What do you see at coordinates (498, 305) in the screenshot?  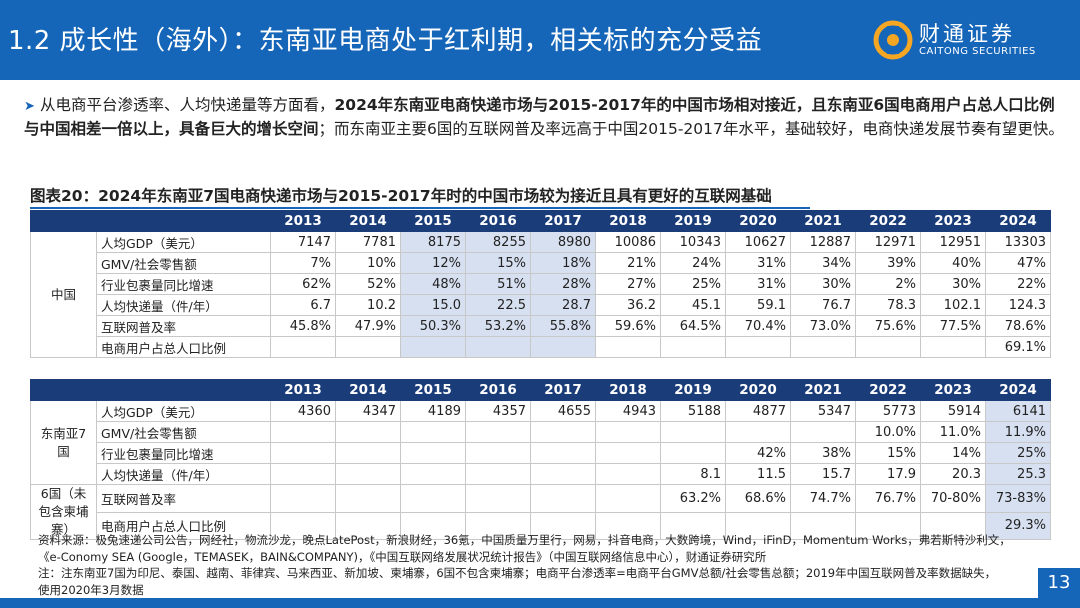 I see `data-cell: 22.5` at bounding box center [498, 305].